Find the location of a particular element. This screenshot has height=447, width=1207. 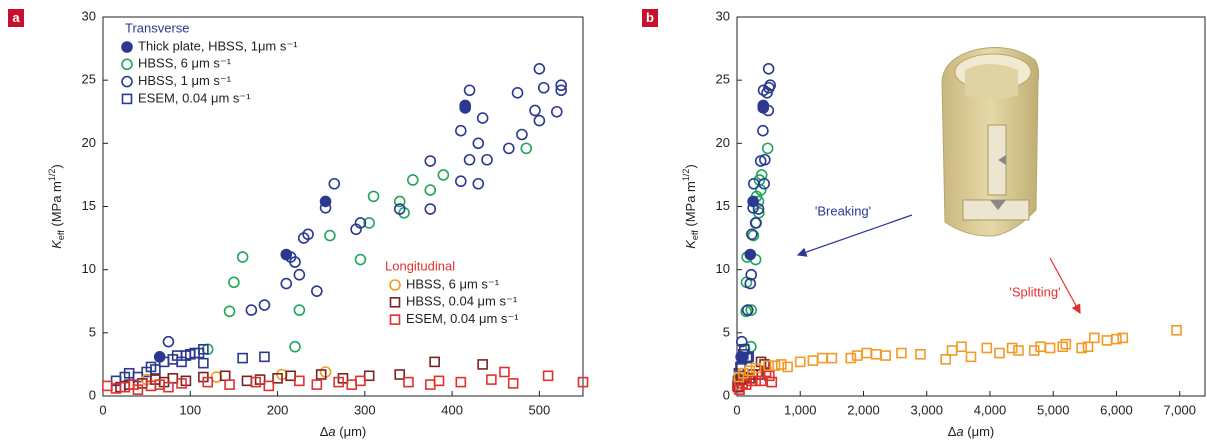

x-label-part: Δ is located at coordinates (324, 431).